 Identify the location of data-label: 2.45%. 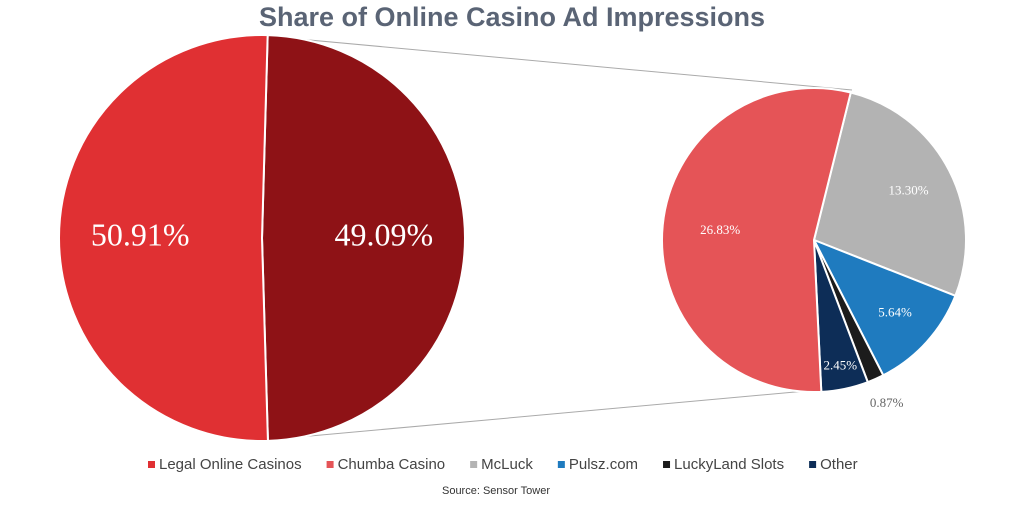
(840, 364).